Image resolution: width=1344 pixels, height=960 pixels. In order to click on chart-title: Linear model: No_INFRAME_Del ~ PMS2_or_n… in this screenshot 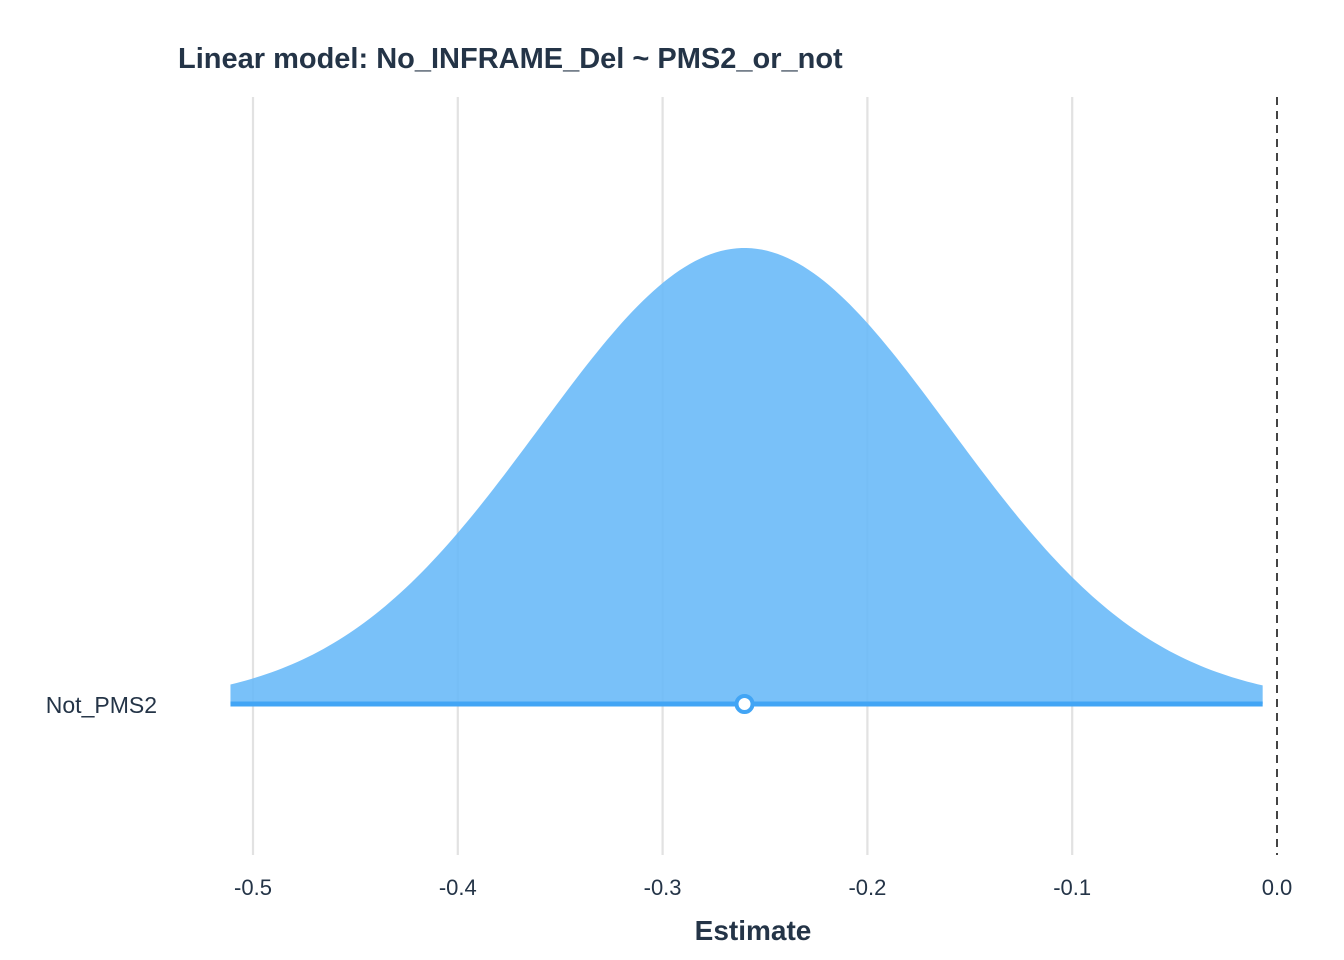, I will do `click(510, 59)`.